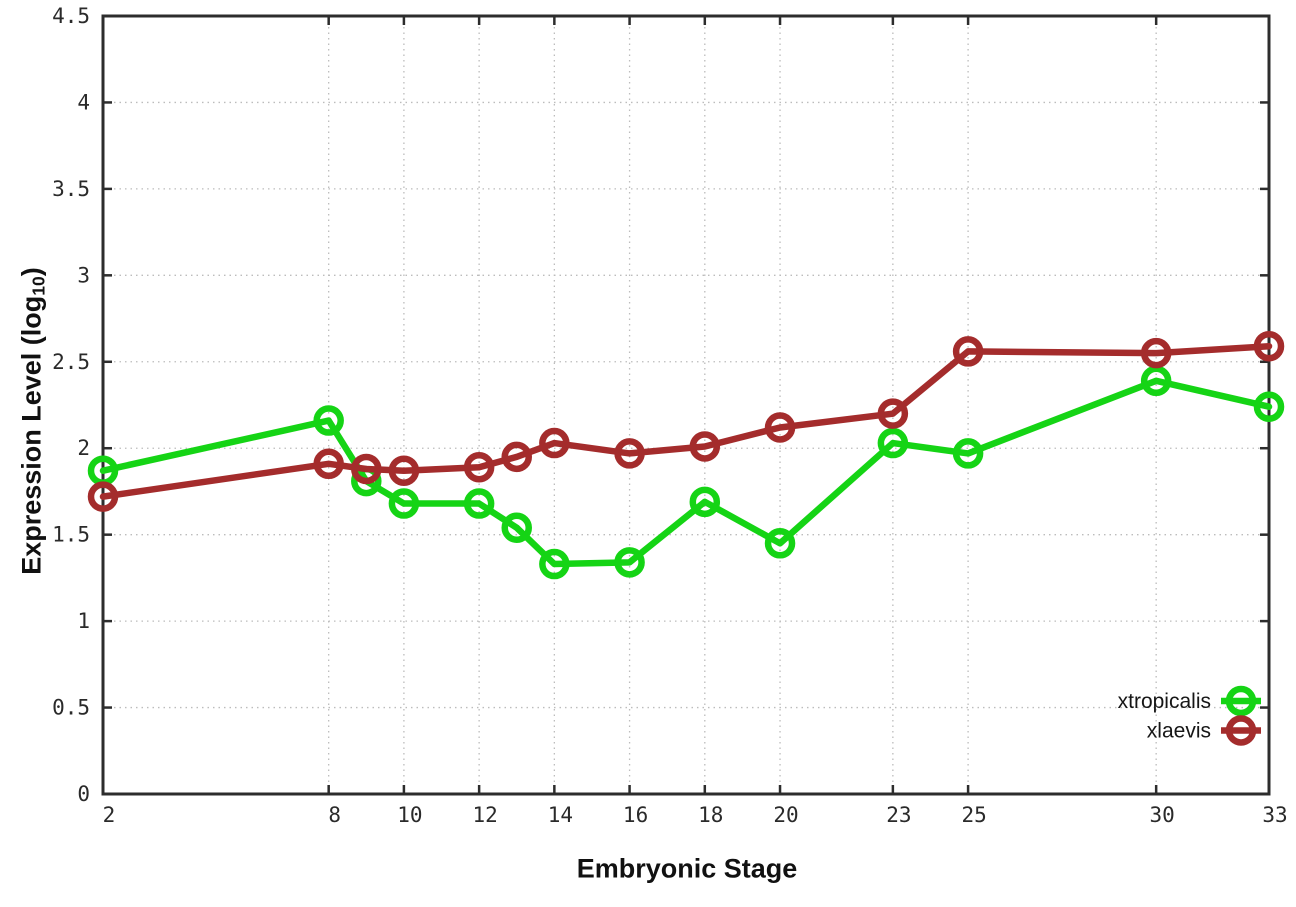 The image size is (1296, 907). I want to click on y-tick-label: 1, so click(83, 621).